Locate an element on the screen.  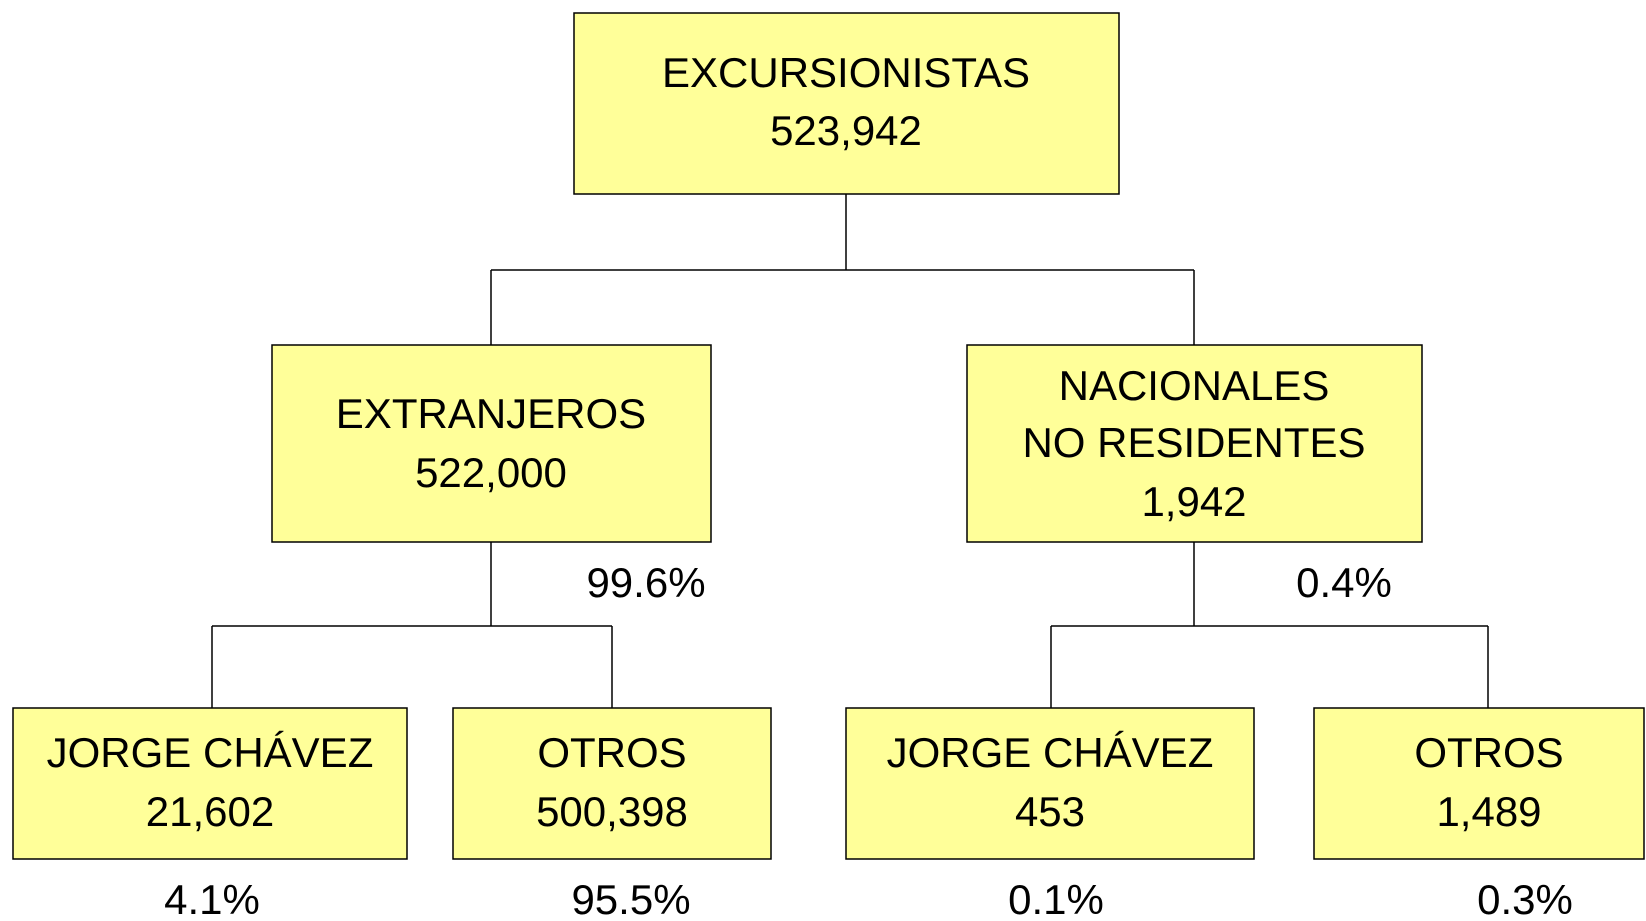
node-value: 1,489 is located at coordinates (1488, 811).